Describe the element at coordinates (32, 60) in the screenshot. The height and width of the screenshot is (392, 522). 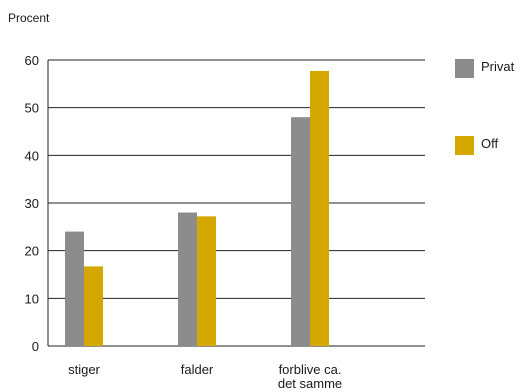
I see `y-tick-label: 60` at that location.